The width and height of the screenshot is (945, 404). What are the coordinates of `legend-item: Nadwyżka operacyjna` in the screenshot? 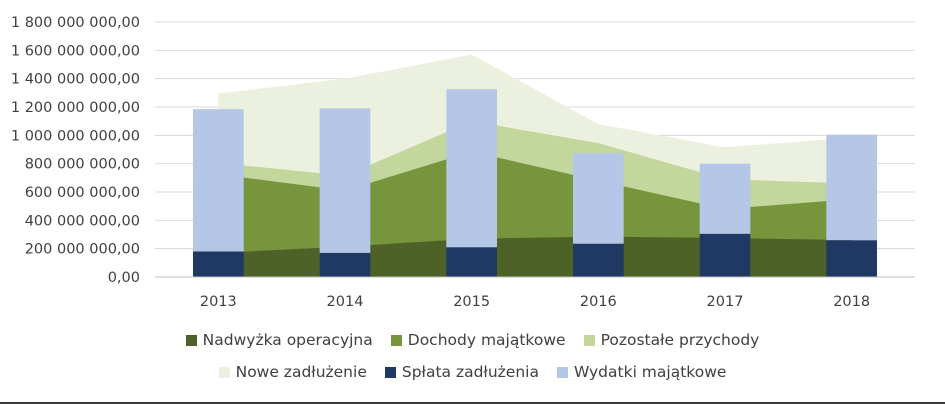 It's located at (279, 340).